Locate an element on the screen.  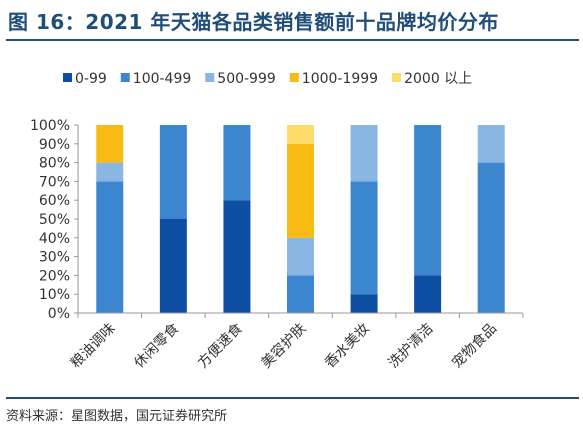
legend-label: 100-499 is located at coordinates (162, 79).